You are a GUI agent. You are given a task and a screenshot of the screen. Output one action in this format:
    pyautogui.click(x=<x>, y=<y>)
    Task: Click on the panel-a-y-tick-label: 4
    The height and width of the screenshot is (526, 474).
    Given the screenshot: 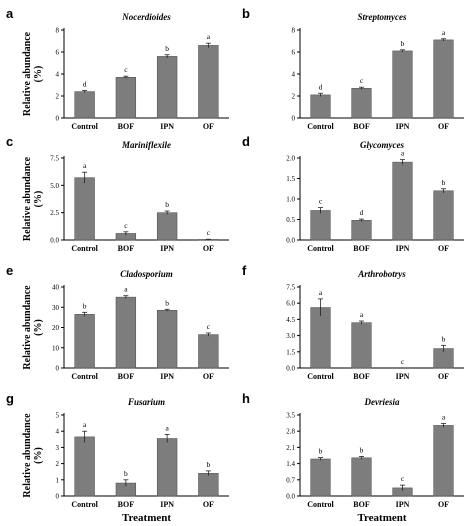 What is the action you would take?
    pyautogui.click(x=58, y=75)
    